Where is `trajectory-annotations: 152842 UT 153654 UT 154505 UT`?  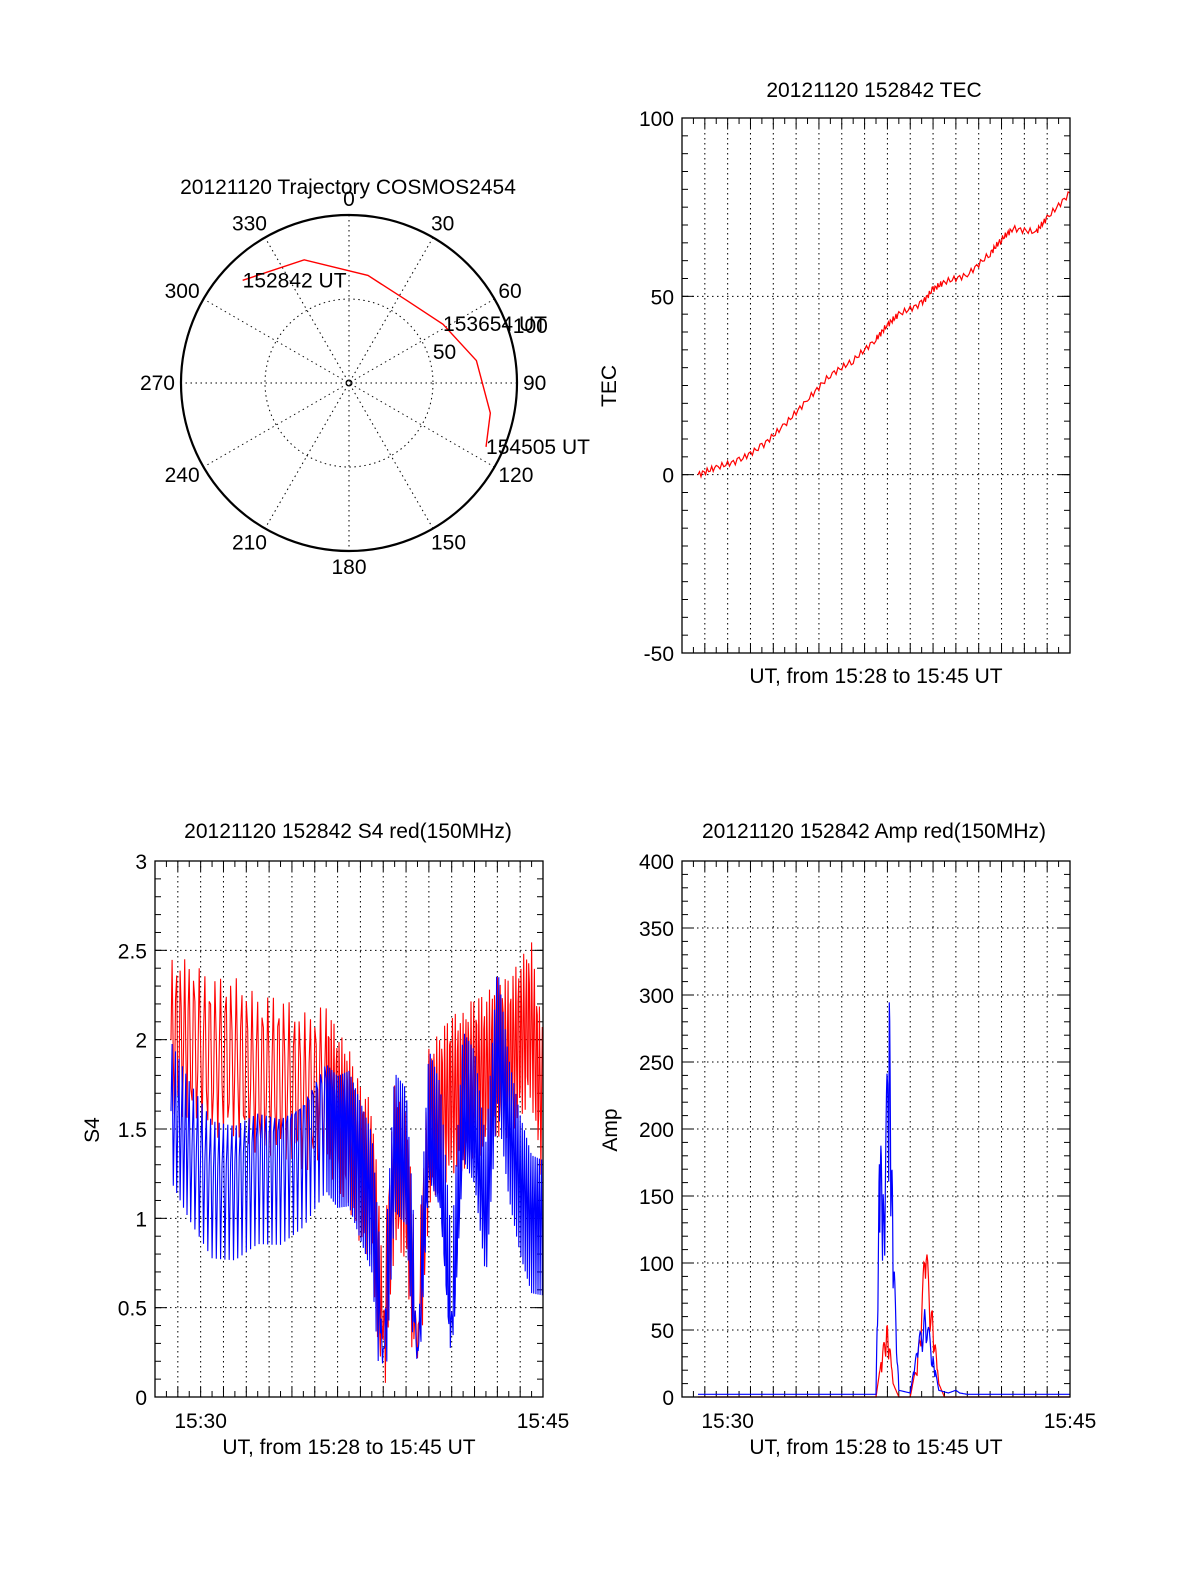 trajectory-annotations: 152842 UT 153654 UT 154505 UT is located at coordinates (416, 364).